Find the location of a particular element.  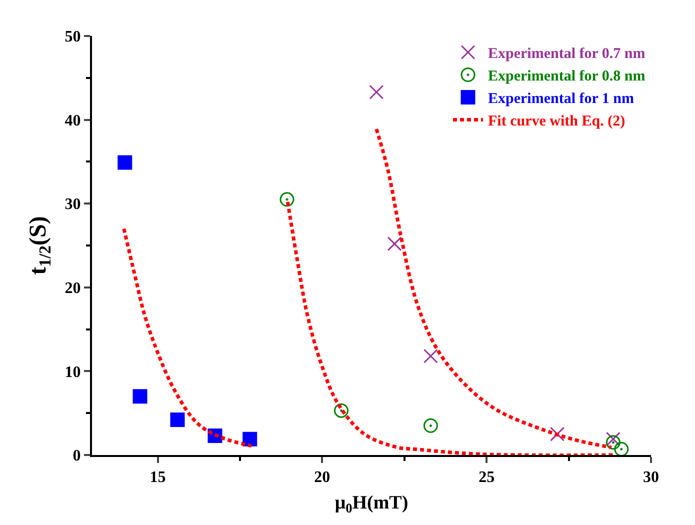

x-tick-label: 20 is located at coordinates (322, 477).